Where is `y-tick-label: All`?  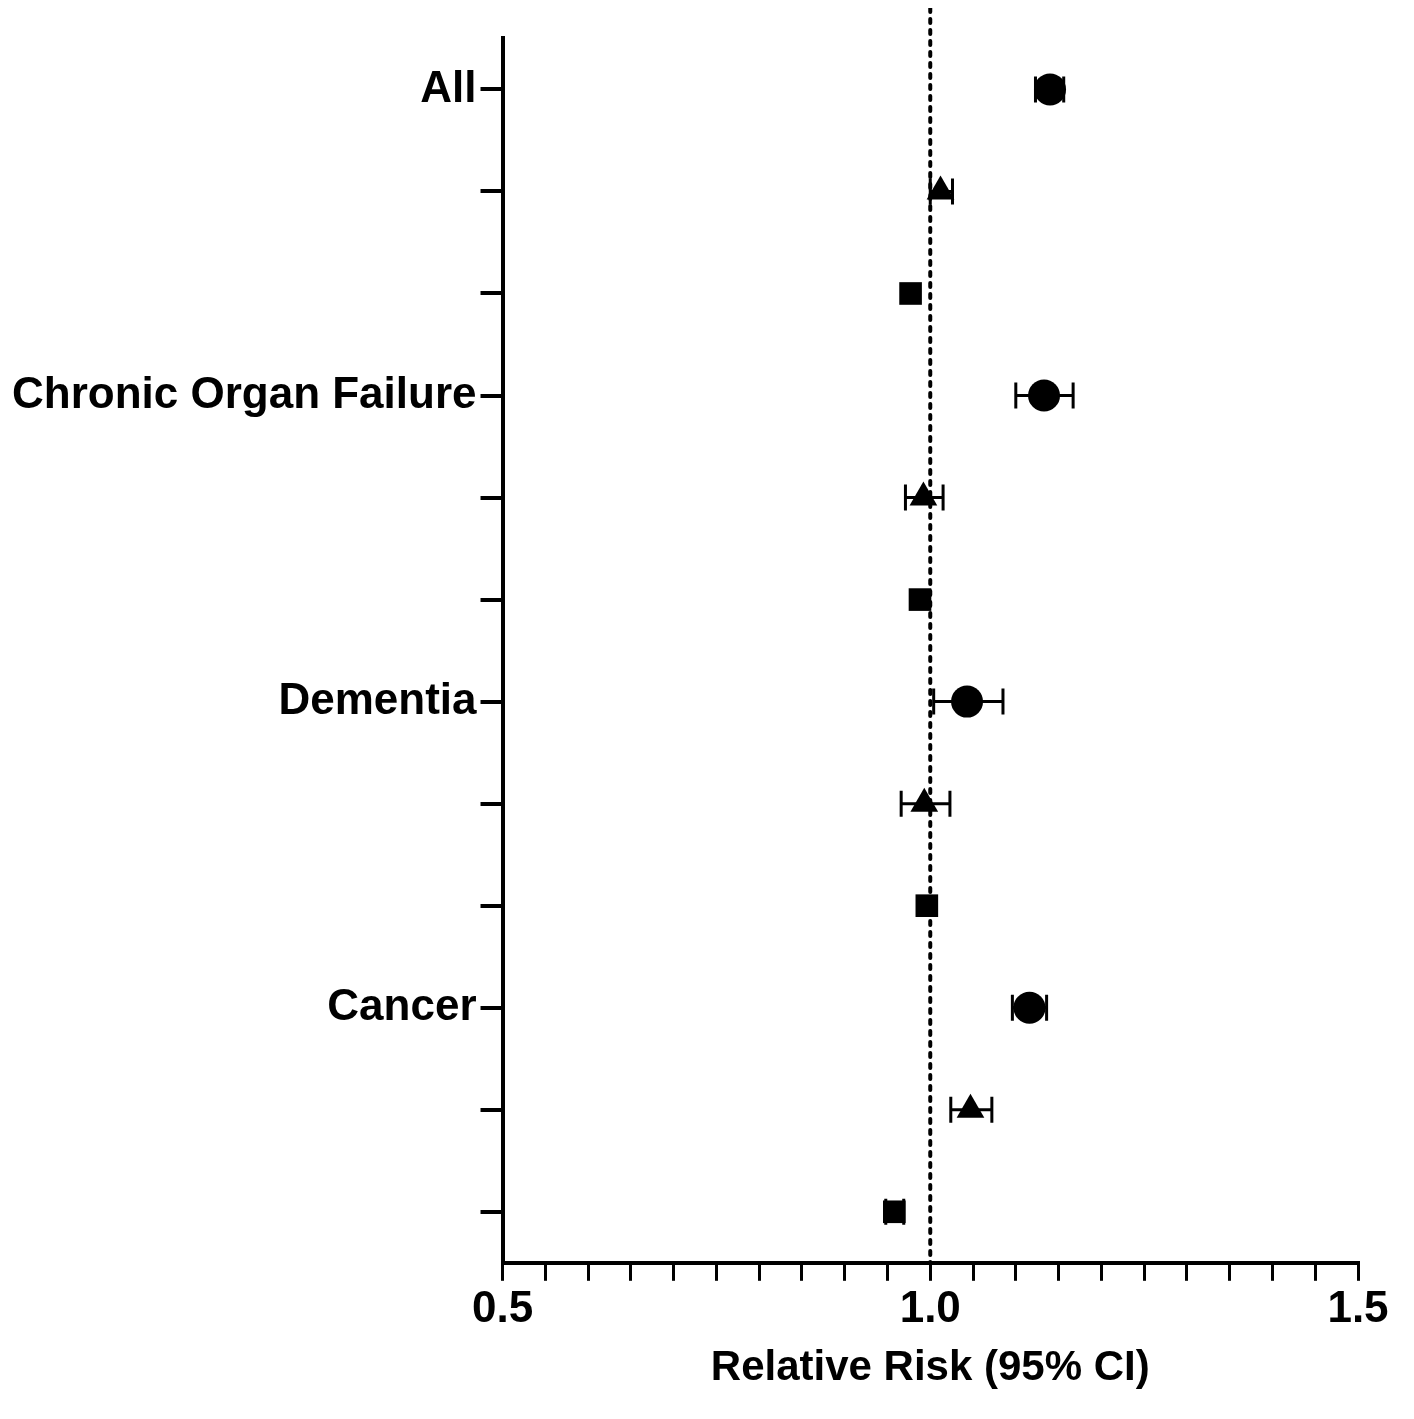 y-tick-label: All is located at coordinates (448, 86).